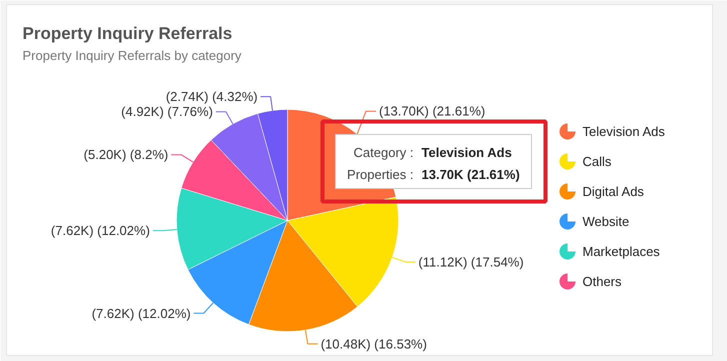  Describe the element at coordinates (471, 174) in the screenshot. I see `text: 13.70K (21.61%)` at that location.